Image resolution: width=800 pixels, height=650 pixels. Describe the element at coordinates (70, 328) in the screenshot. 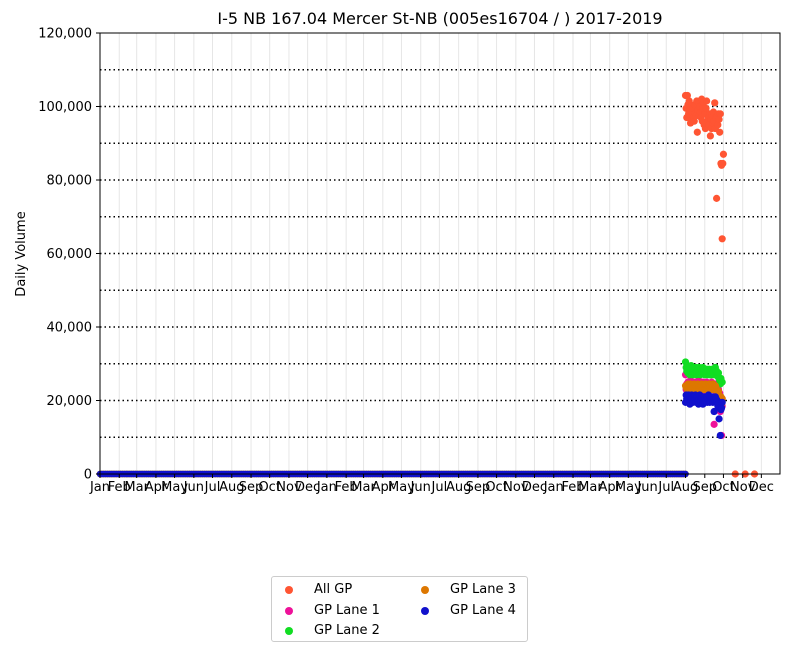

I see `y-tick-label: 40,000` at that location.